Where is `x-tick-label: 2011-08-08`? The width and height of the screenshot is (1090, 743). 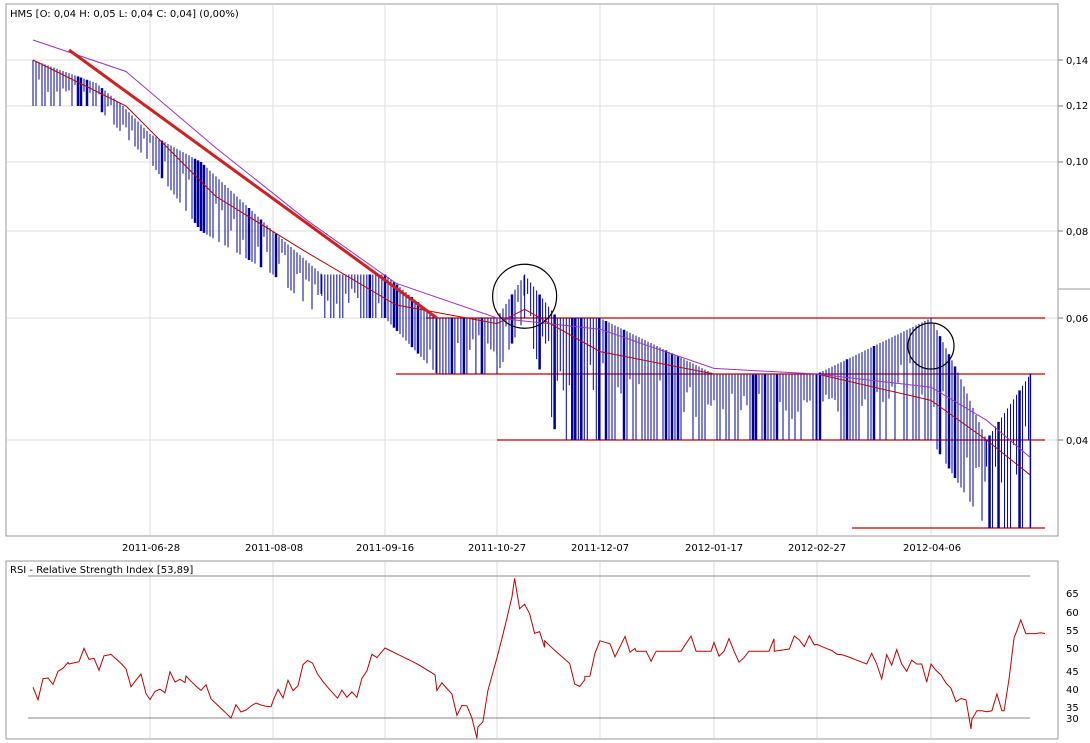
x-tick-label: 2011-08-08 is located at coordinates (274, 548).